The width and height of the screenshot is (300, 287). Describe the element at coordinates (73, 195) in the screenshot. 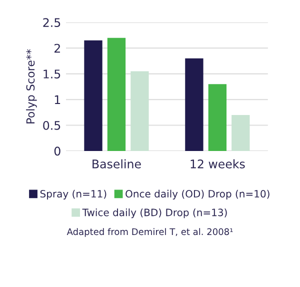

I see `legend-label: Spray (n=11)` at that location.